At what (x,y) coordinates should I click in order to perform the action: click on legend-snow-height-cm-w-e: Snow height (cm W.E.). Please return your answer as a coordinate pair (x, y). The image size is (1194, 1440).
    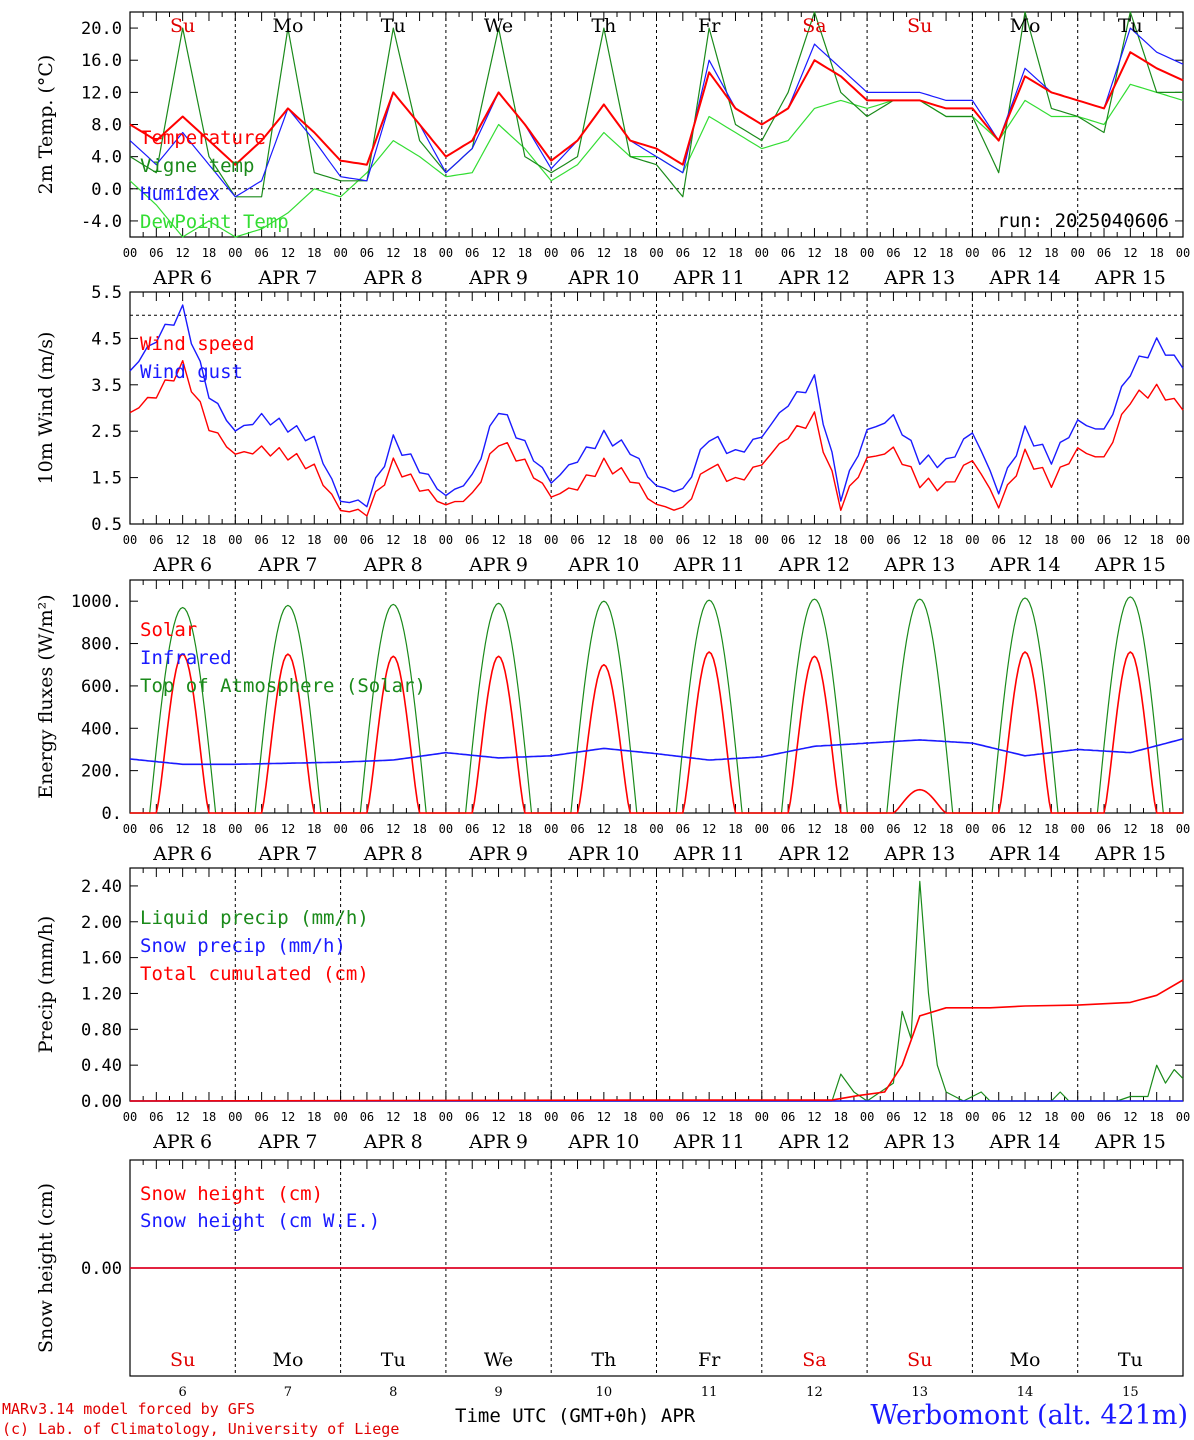
    Looking at the image, I should click on (260, 1221).